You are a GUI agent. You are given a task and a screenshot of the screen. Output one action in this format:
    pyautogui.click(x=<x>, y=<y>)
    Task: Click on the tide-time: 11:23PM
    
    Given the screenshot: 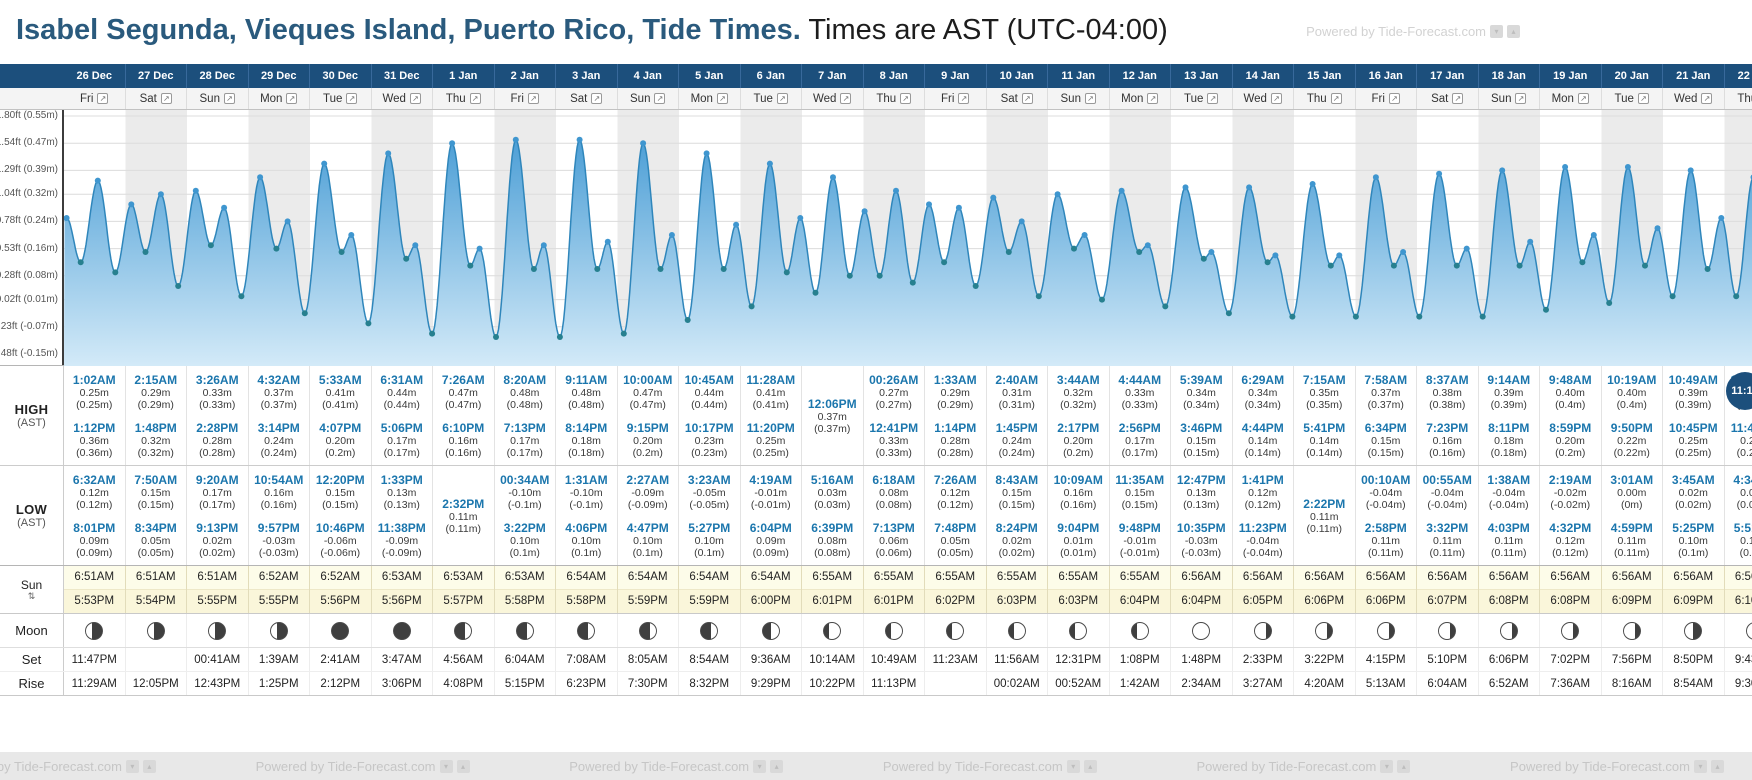 What is the action you would take?
    pyautogui.click(x=1262, y=528)
    